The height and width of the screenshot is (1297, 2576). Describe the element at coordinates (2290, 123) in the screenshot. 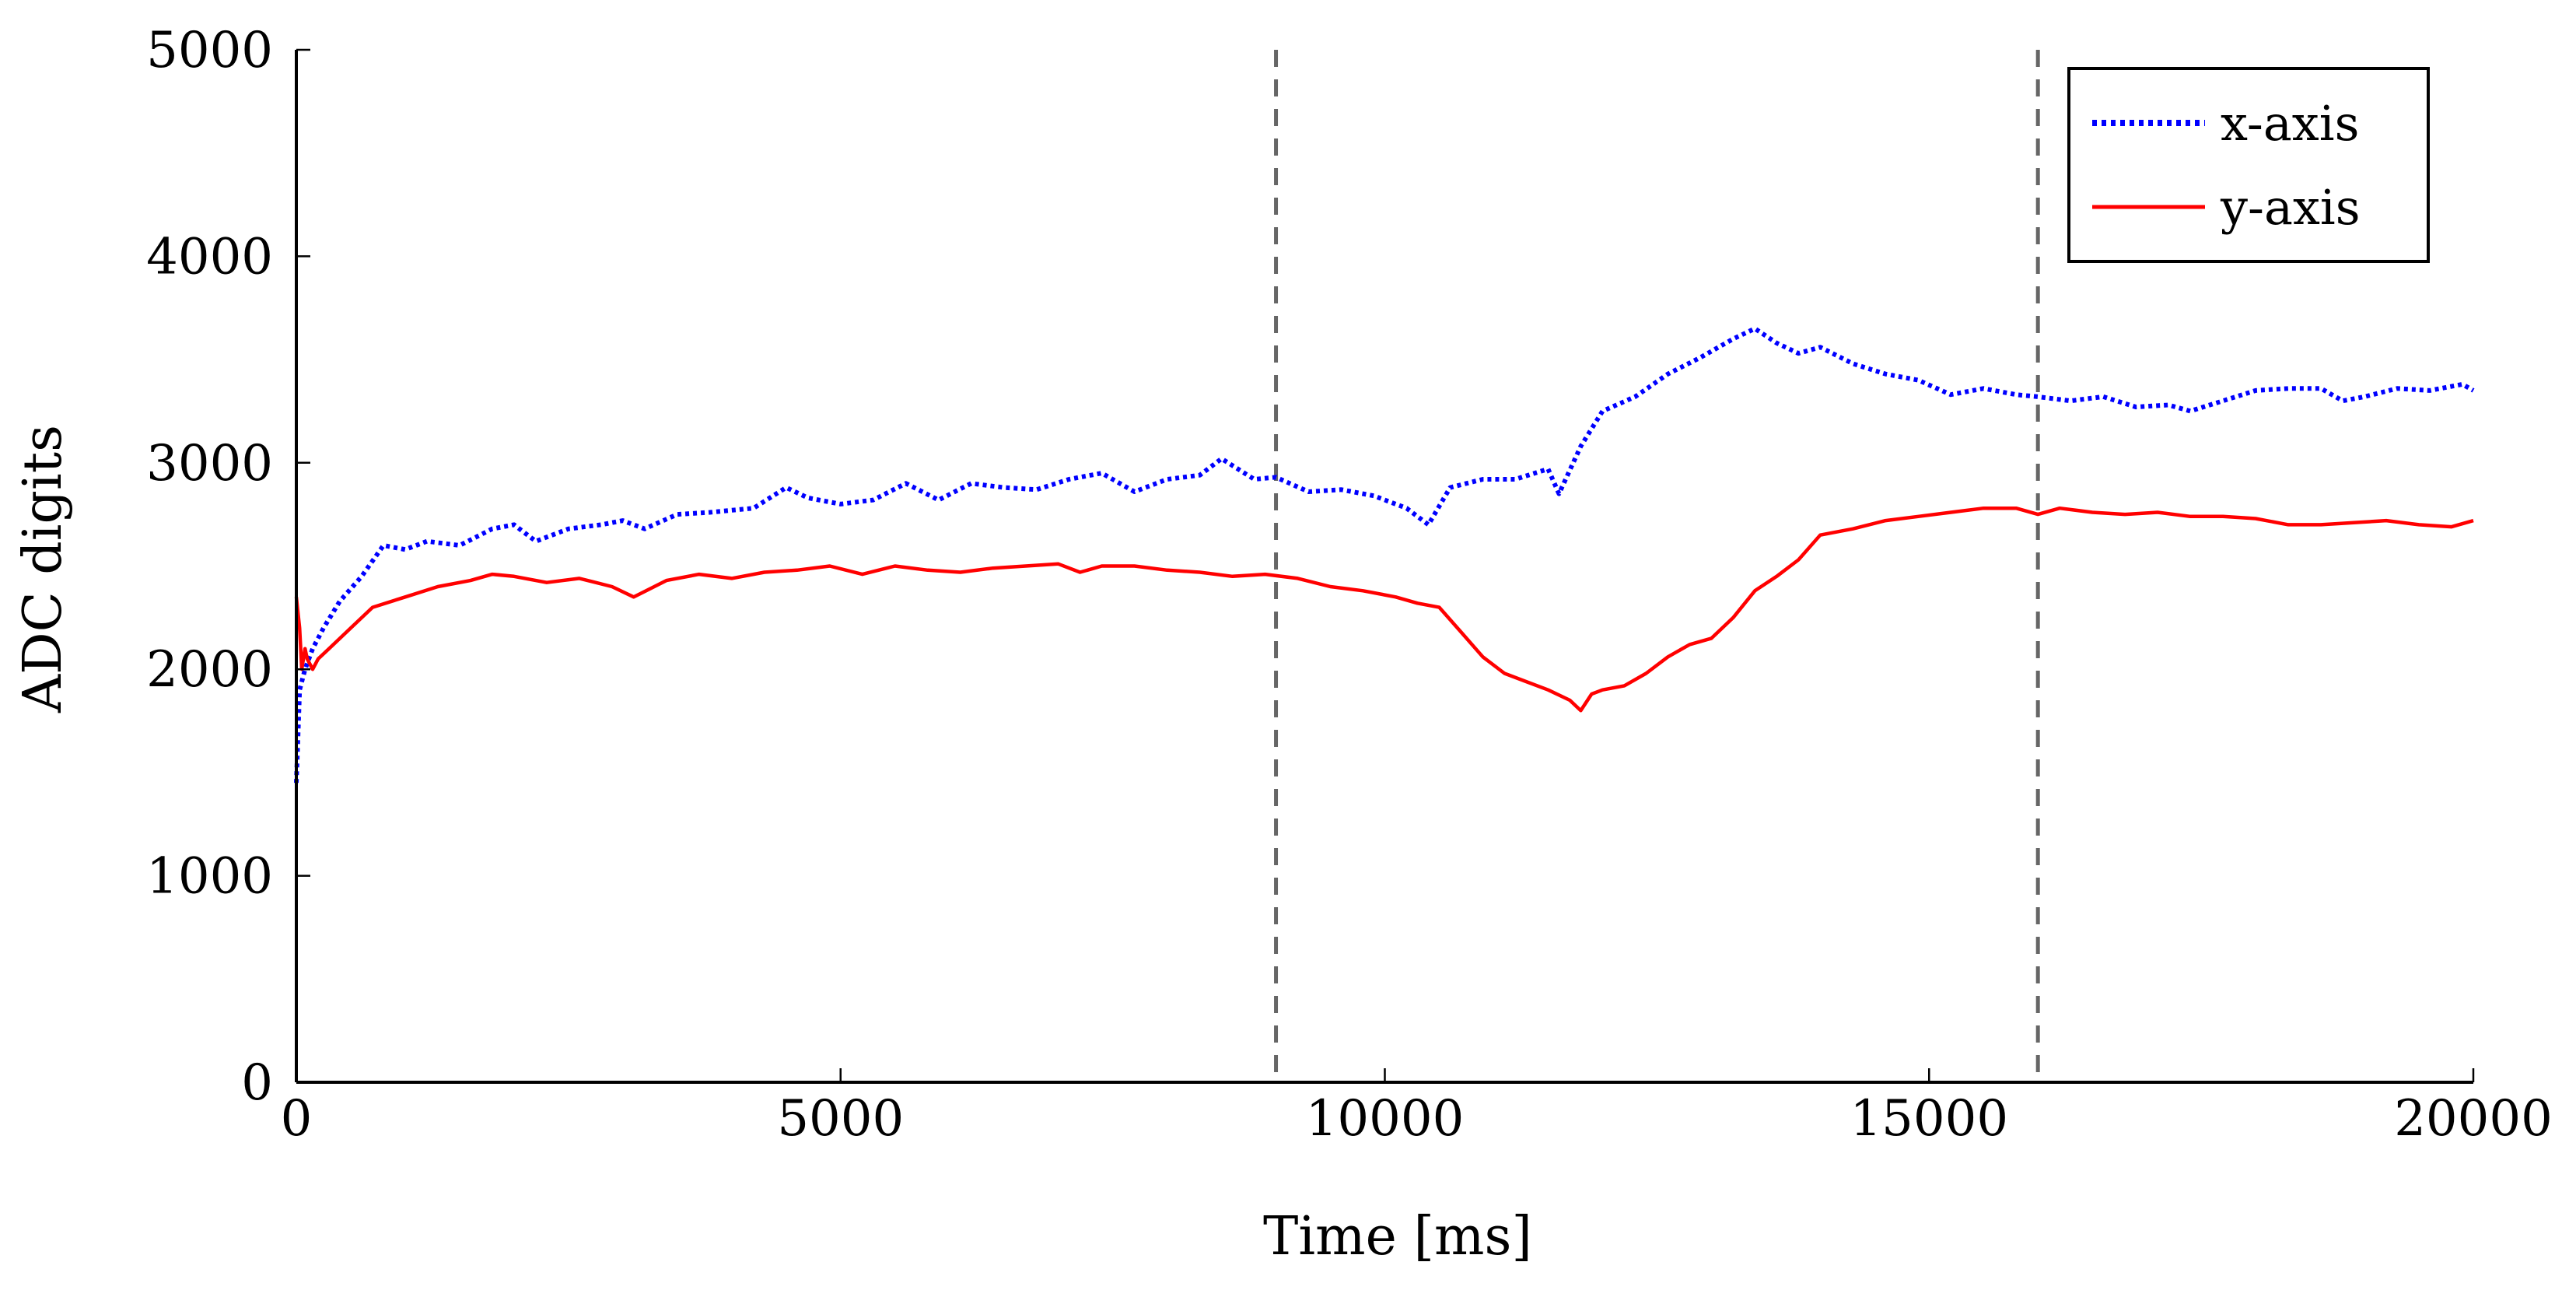

I see `legend-label-x-axis: x-axis` at that location.